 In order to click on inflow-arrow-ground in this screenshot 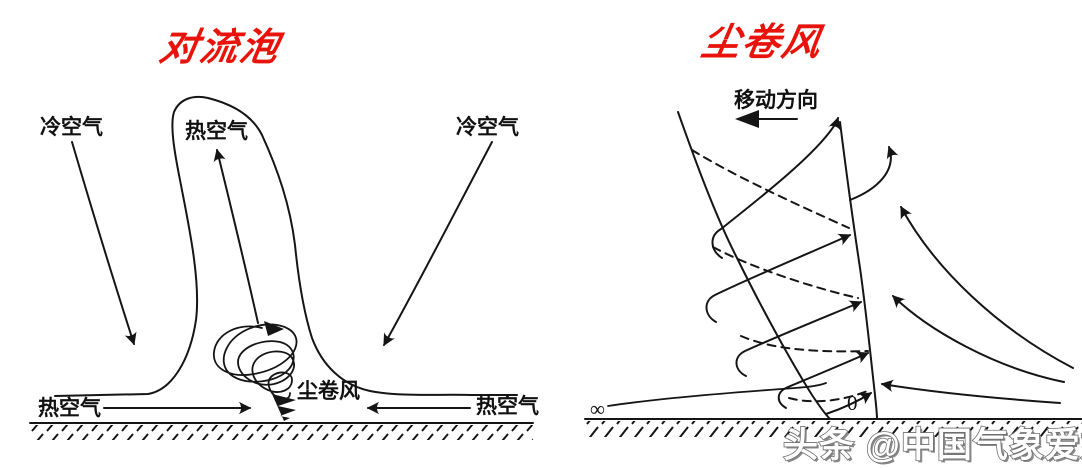, I will do `click(970, 391)`.